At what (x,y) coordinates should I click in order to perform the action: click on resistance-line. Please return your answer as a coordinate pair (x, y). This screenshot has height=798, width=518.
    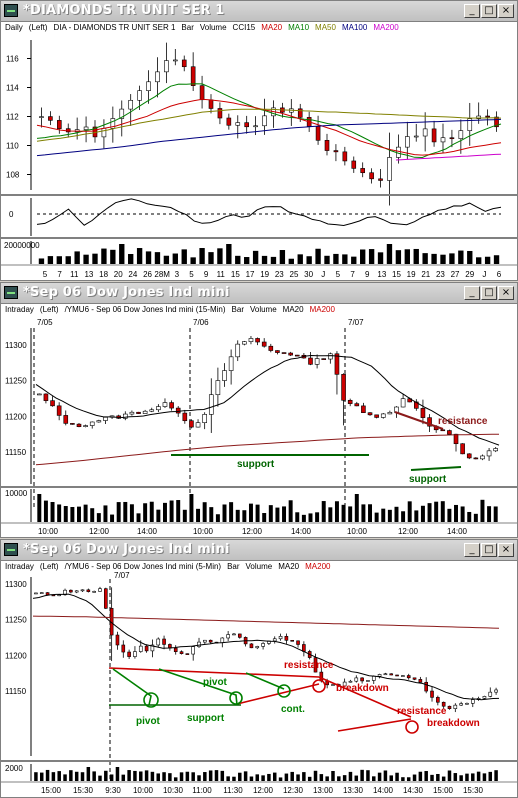
    Looking at the image, I should click on (214, 672).